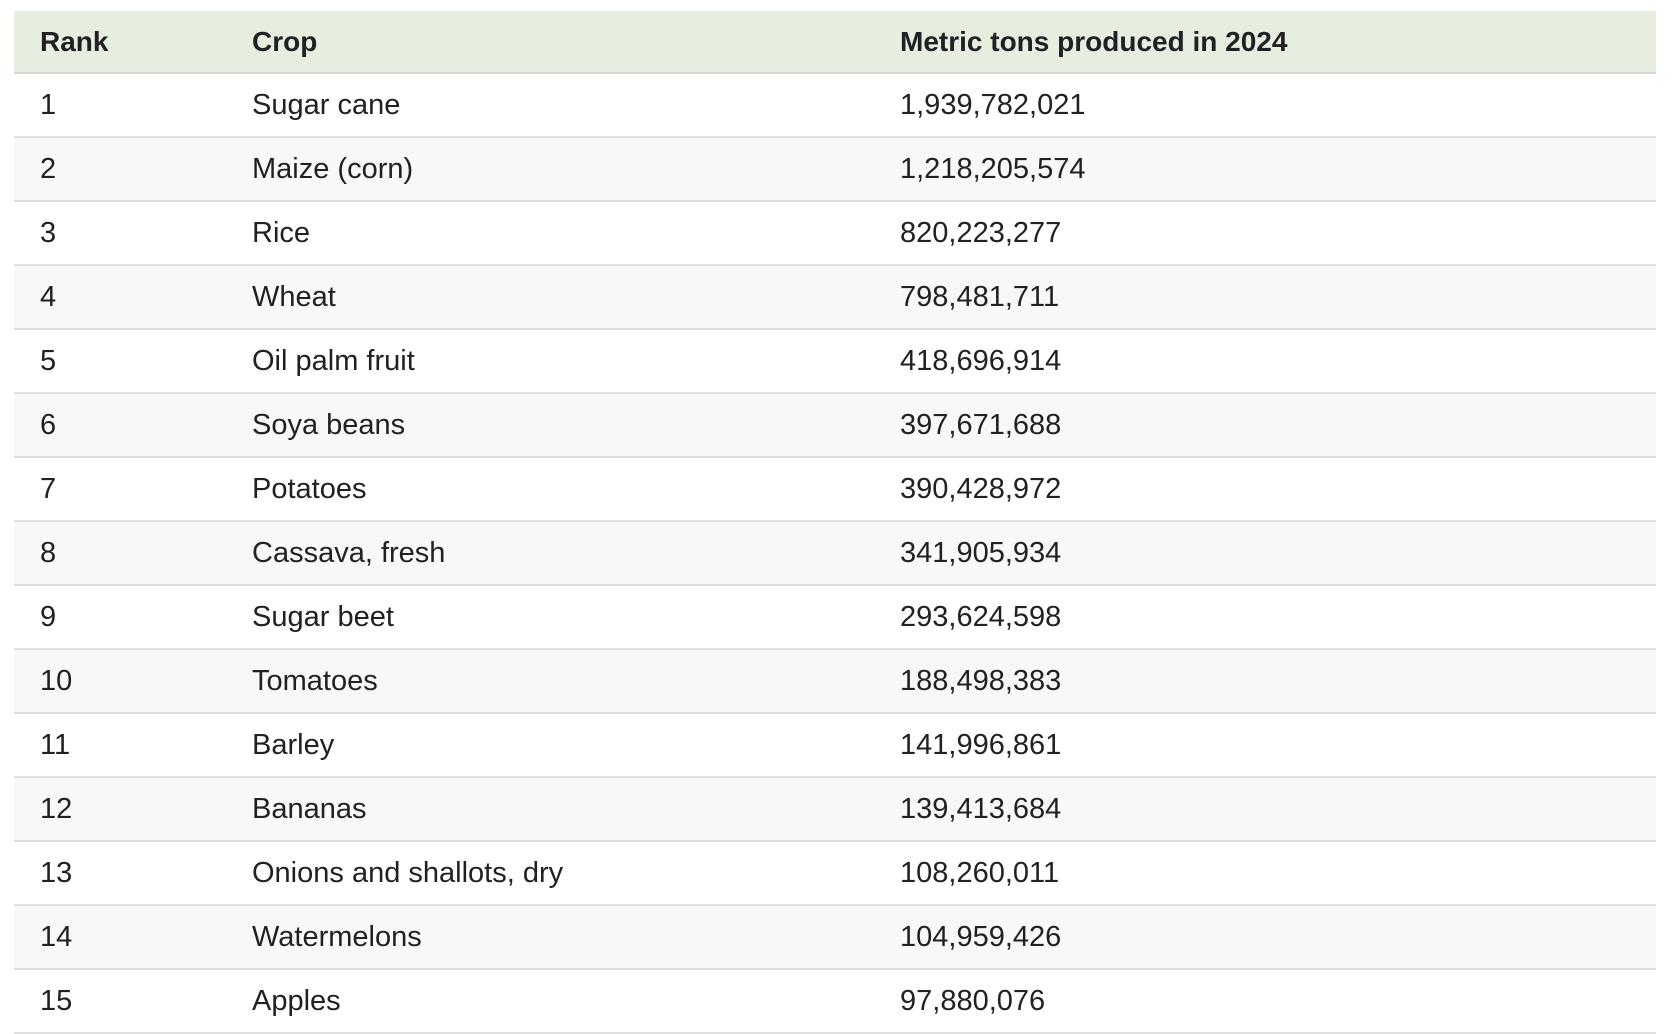  I want to click on table-row: 4 Wheat 798,481,711, so click(835, 298).